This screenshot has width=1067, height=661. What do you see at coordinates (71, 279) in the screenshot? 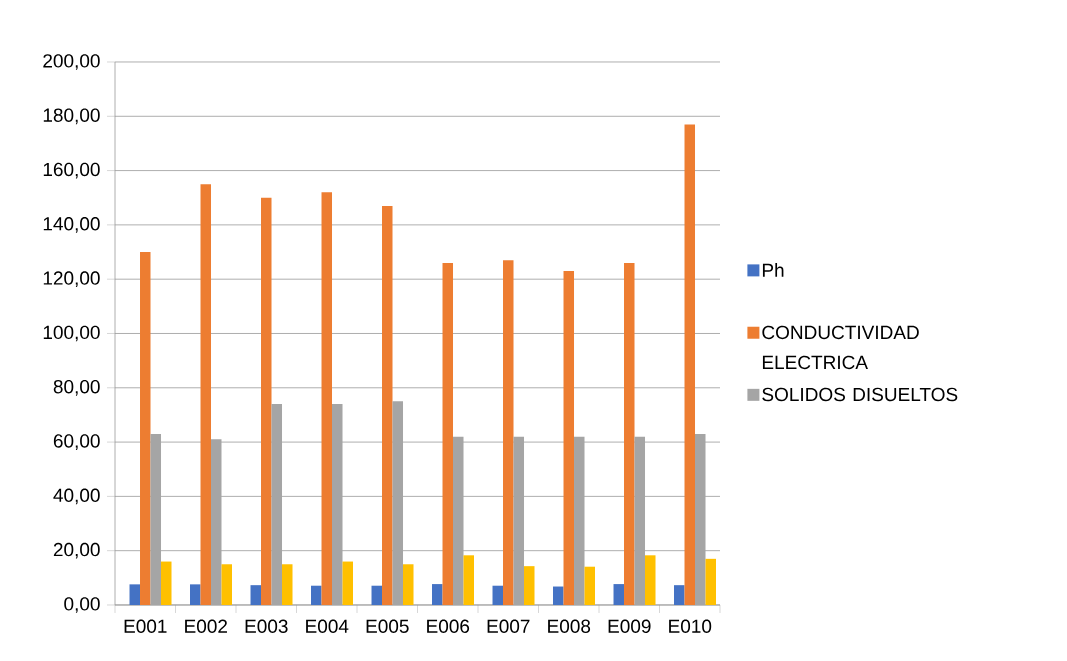
I see `y-tick-label: 120,00` at bounding box center [71, 279].